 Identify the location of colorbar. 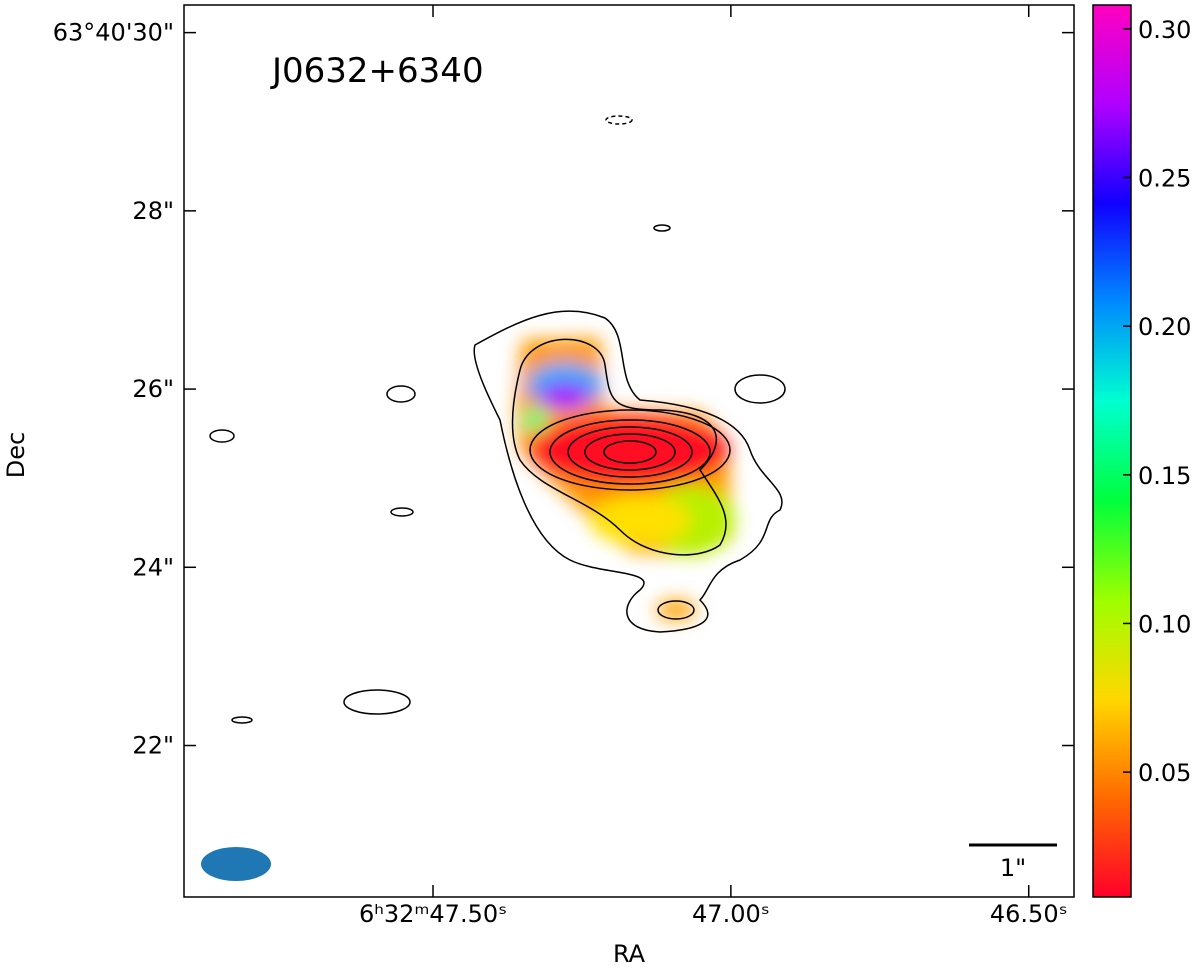
(1112, 451).